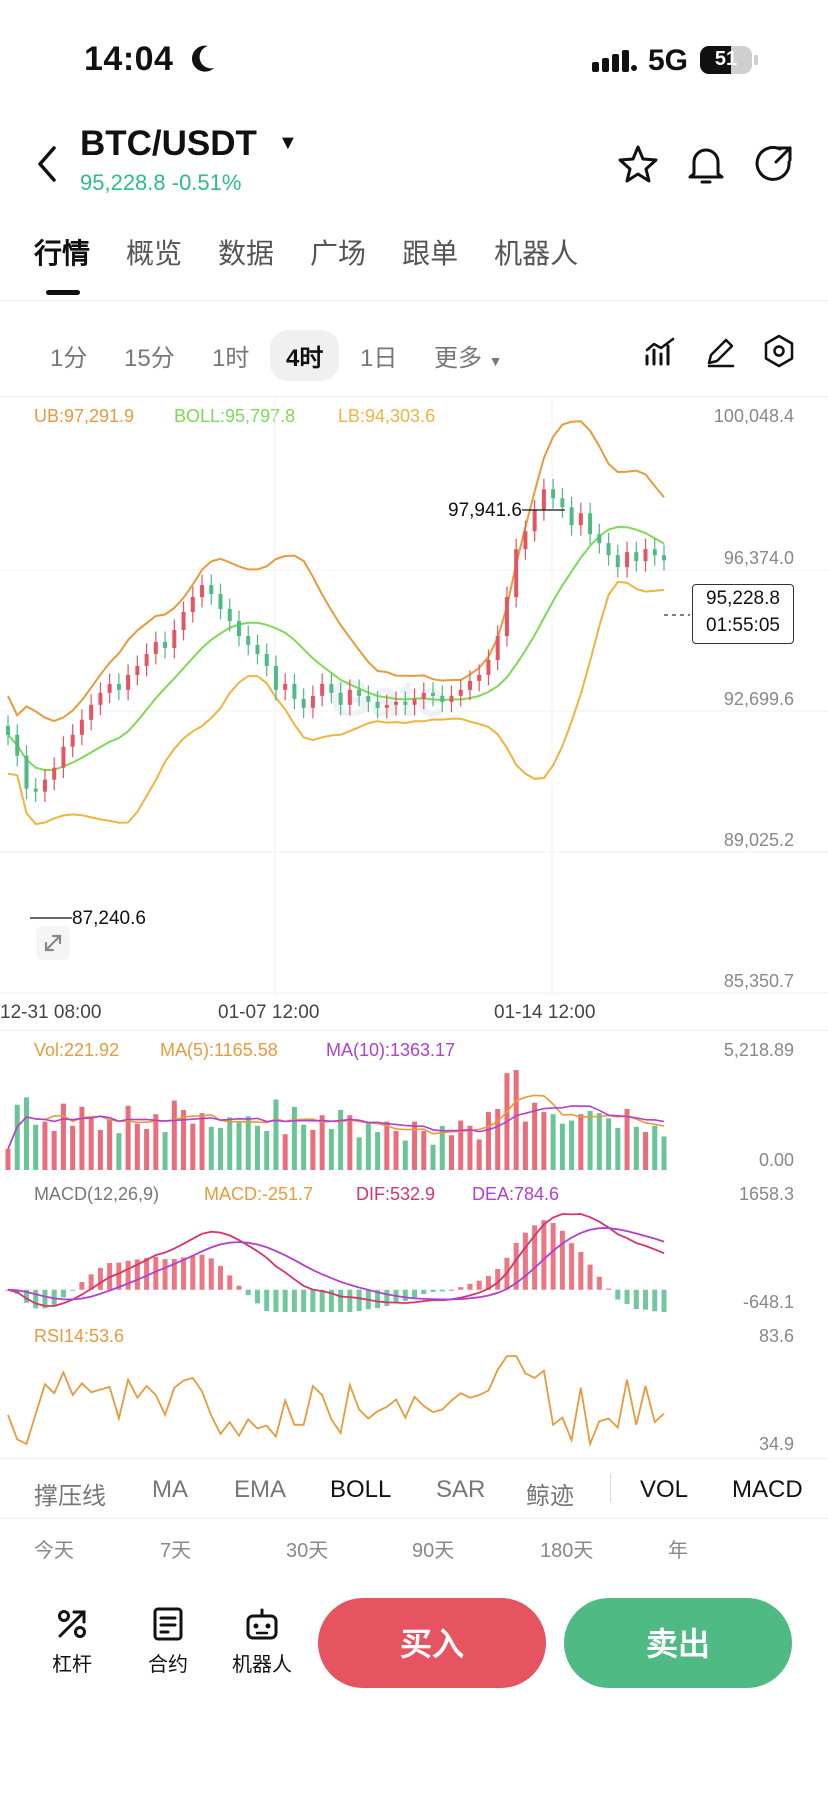  I want to click on period-90d: 90天, so click(433, 1551).